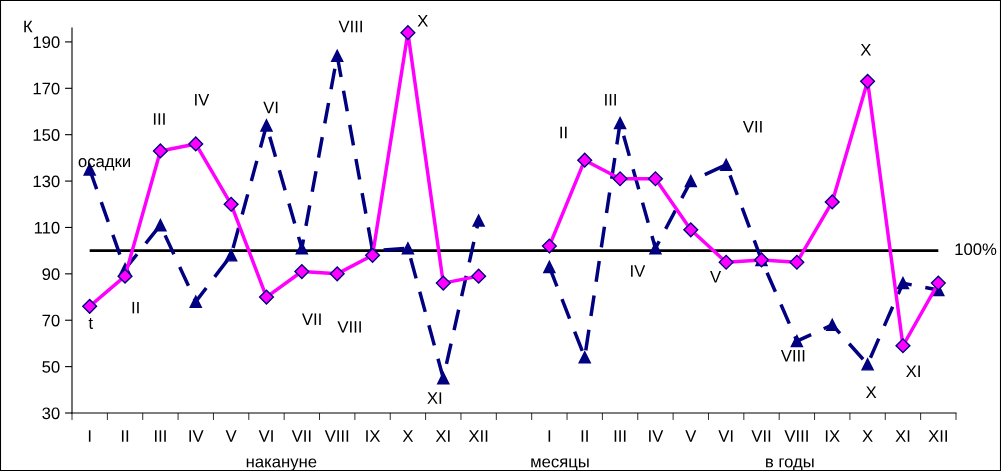  I want to click on y-tick-label: 130, so click(46, 181).